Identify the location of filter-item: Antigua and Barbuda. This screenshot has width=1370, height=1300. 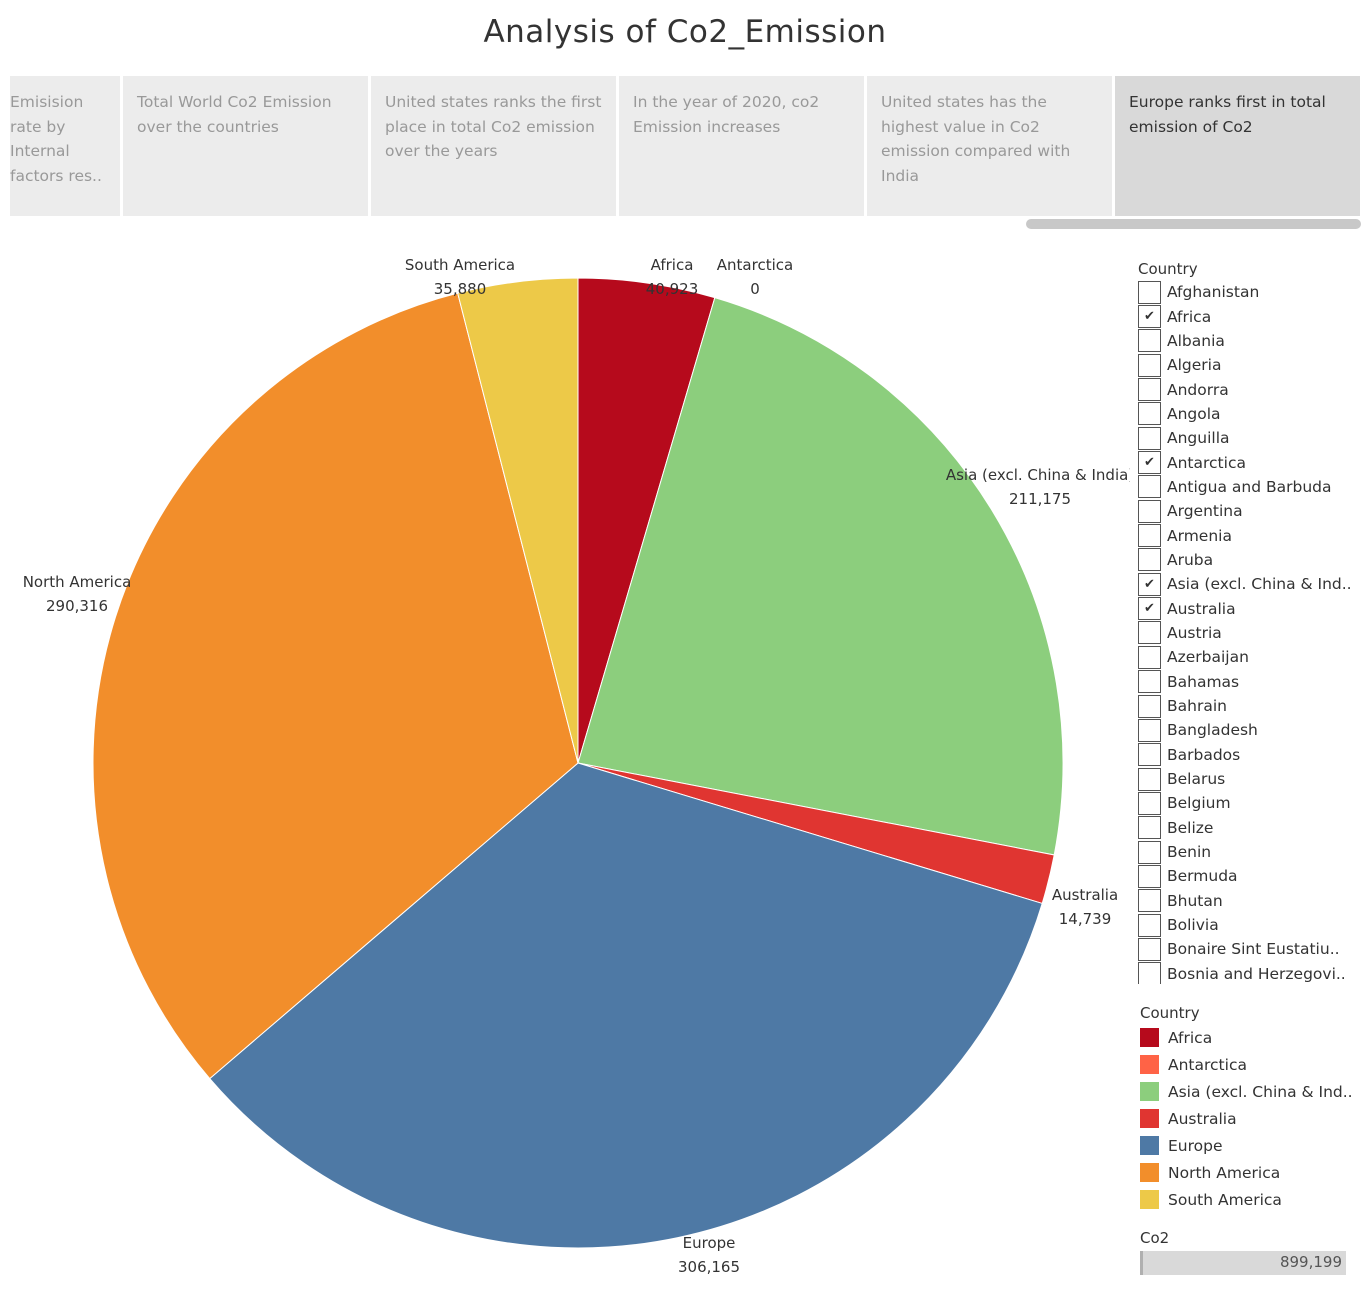
(1245, 487).